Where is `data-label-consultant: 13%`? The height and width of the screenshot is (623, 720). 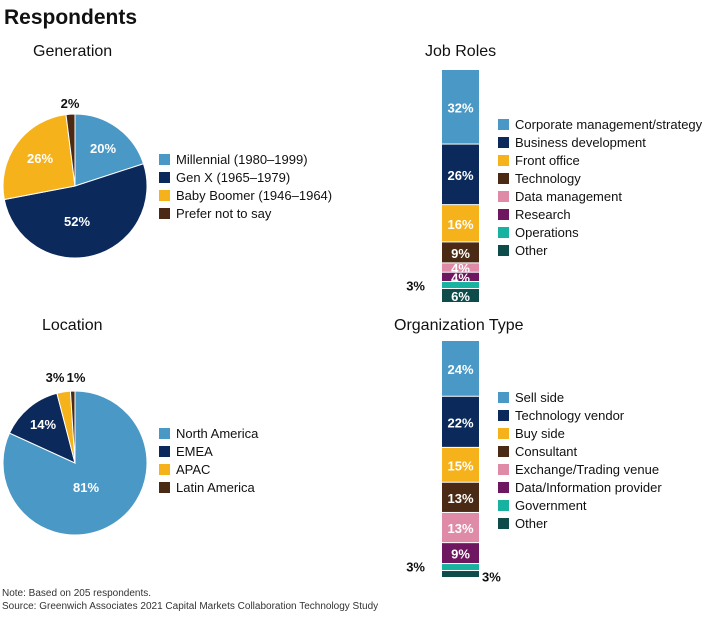
data-label-consultant: 13% is located at coordinates (460, 498).